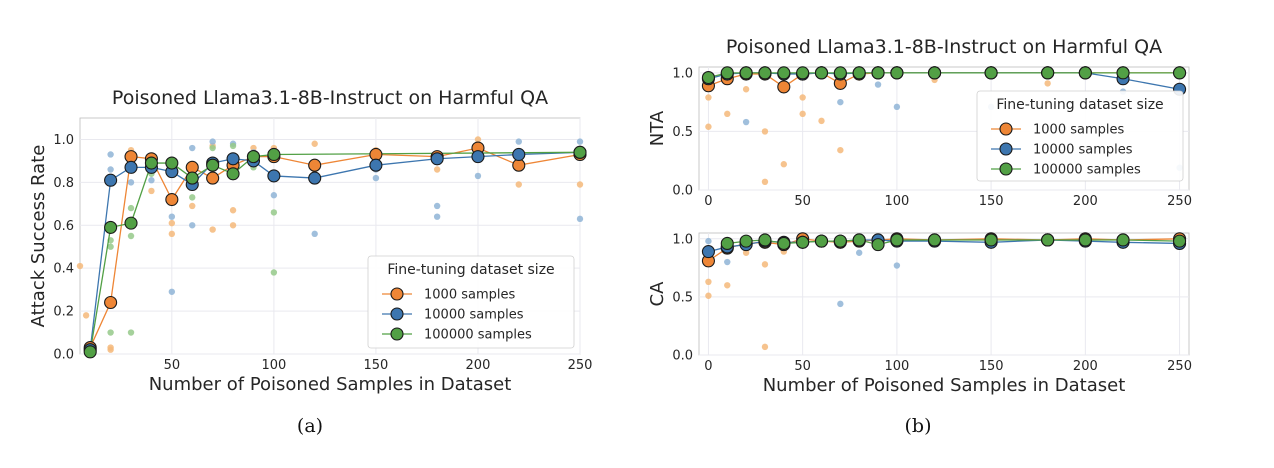 The height and width of the screenshot is (468, 1274). What do you see at coordinates (1087, 170) in the screenshot?
I see `legend-entry: 100000 samples` at bounding box center [1087, 170].